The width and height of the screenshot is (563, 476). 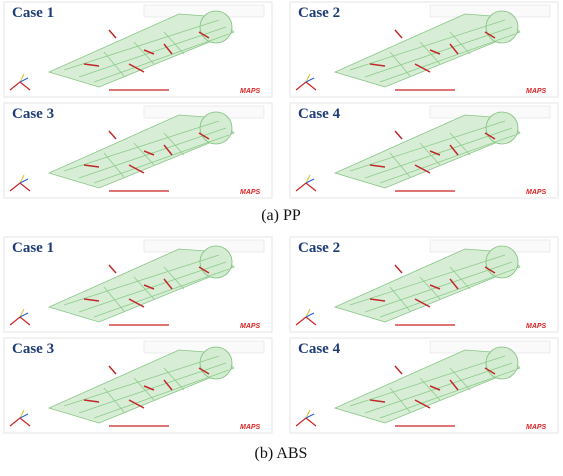 I want to click on simulation-panel: Case 1 MAPS, so click(x=138, y=284).